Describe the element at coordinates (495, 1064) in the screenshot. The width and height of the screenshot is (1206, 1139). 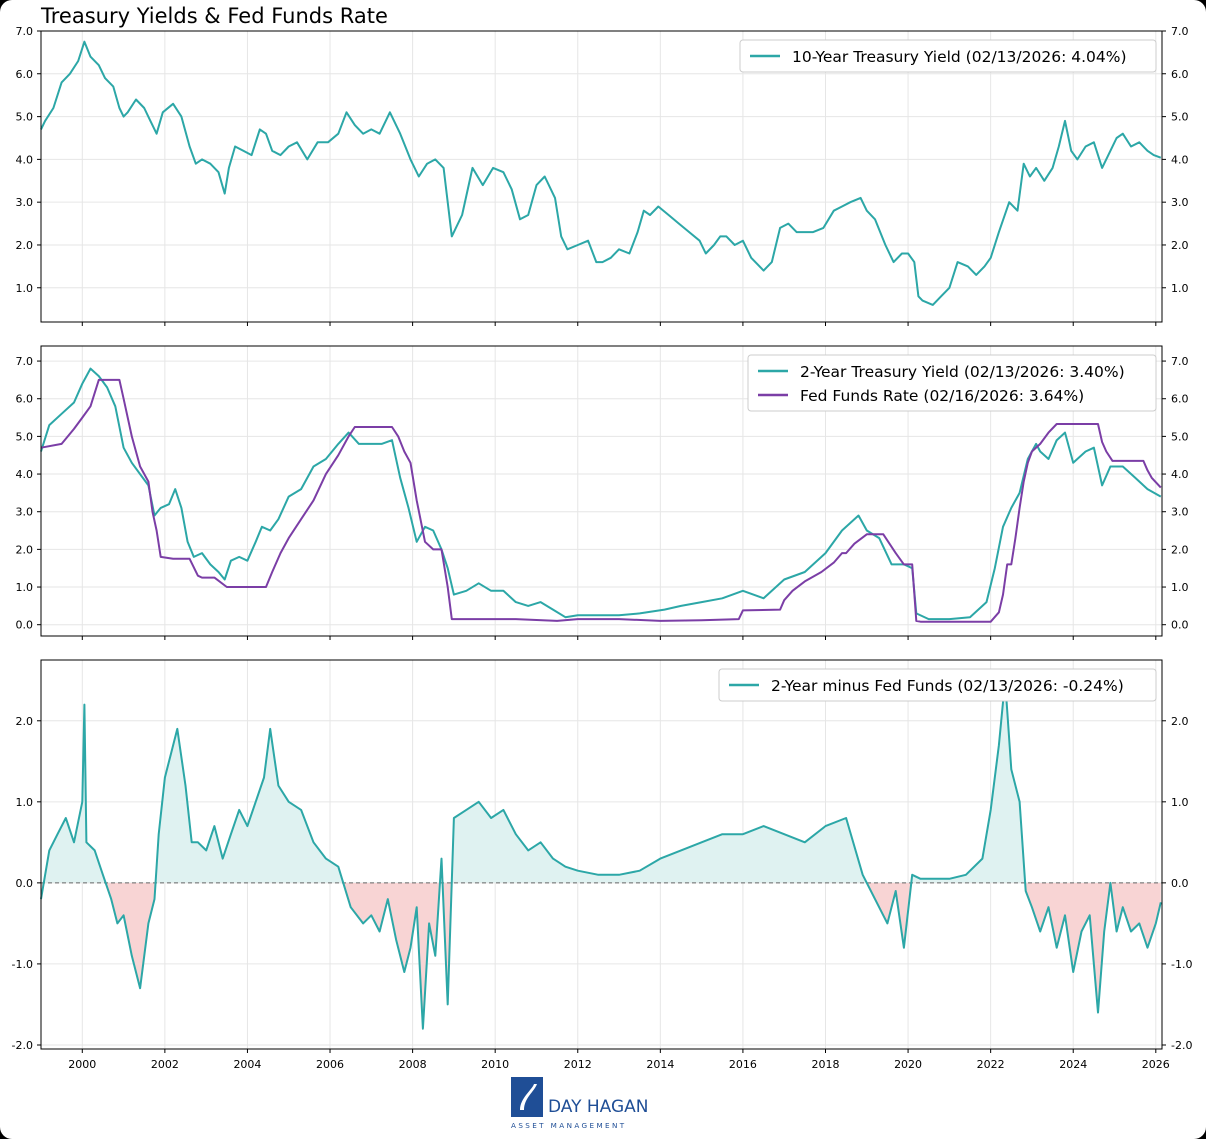
I see `x-tick-label: 2010` at that location.